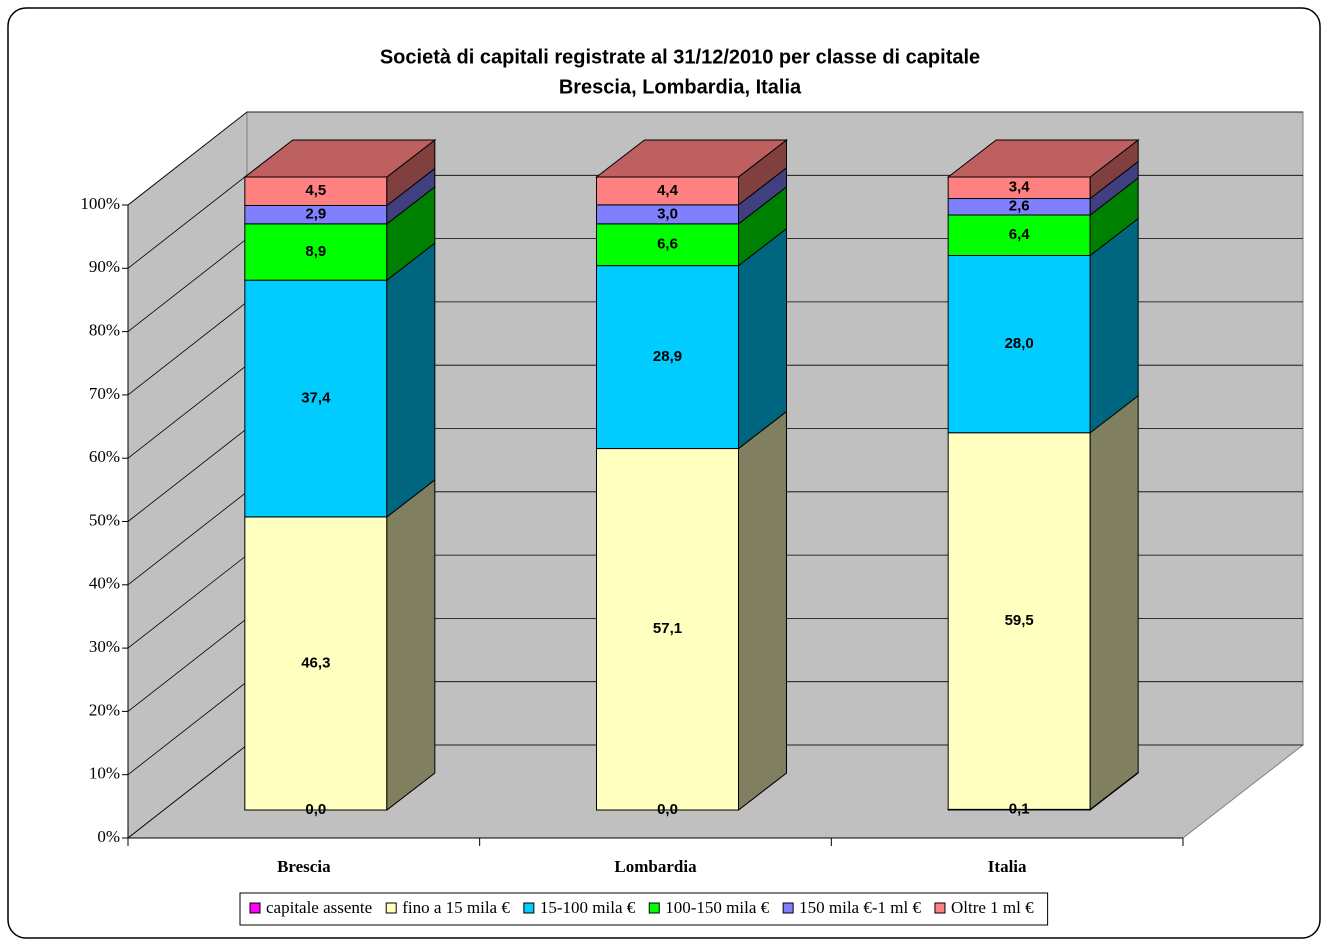  I want to click on y-tick-label: 50%, so click(104, 519).